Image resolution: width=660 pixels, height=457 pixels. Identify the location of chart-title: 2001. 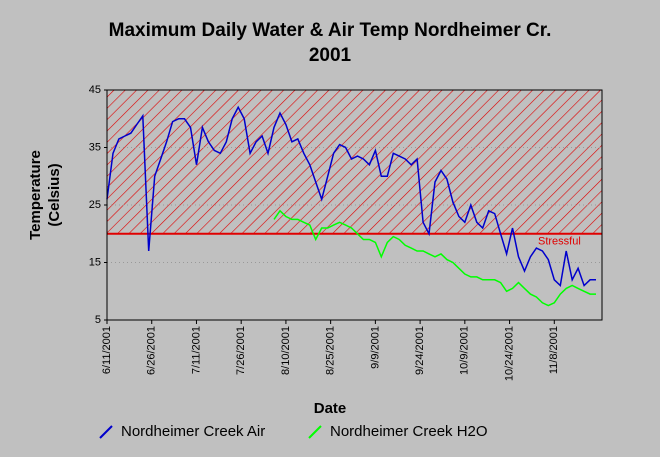
(330, 55).